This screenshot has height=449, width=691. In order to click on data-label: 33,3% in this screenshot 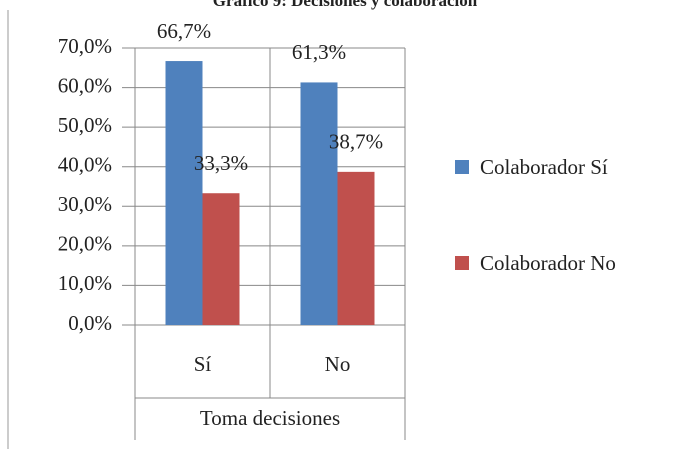, I will do `click(221, 163)`.